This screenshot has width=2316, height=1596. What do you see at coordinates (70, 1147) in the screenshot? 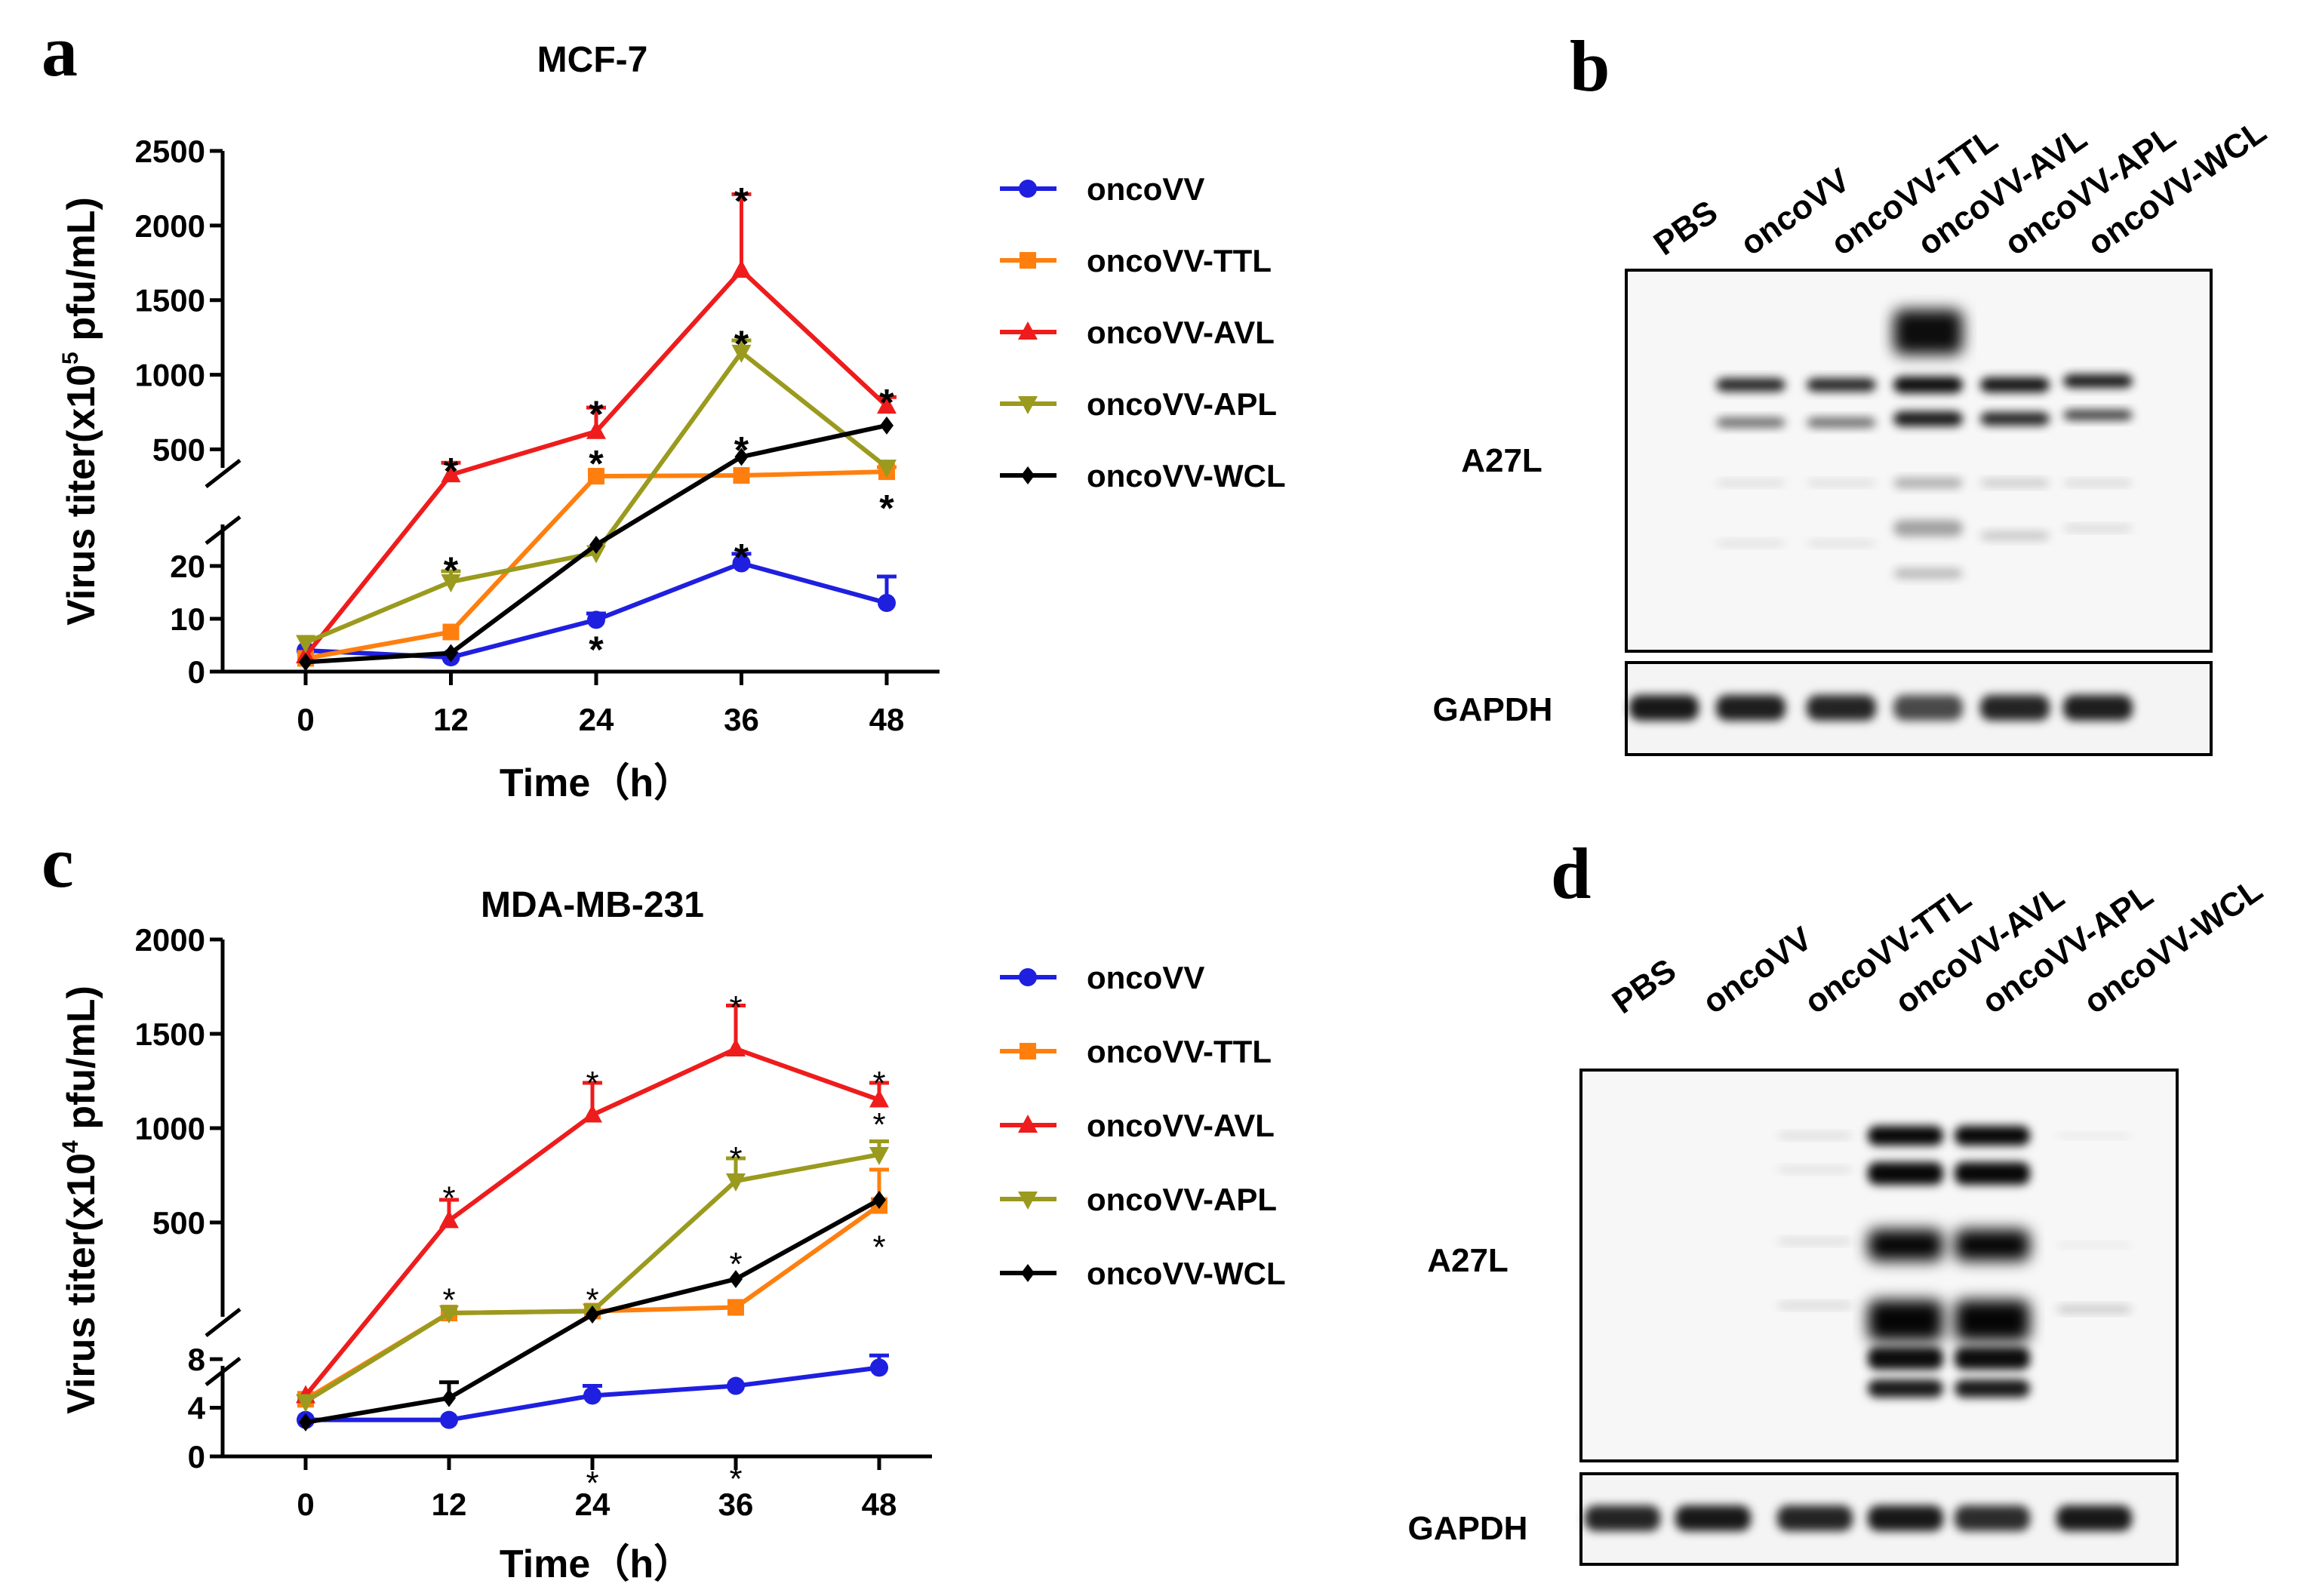
I see `y-axis-label-exponent: 4` at bounding box center [70, 1147].